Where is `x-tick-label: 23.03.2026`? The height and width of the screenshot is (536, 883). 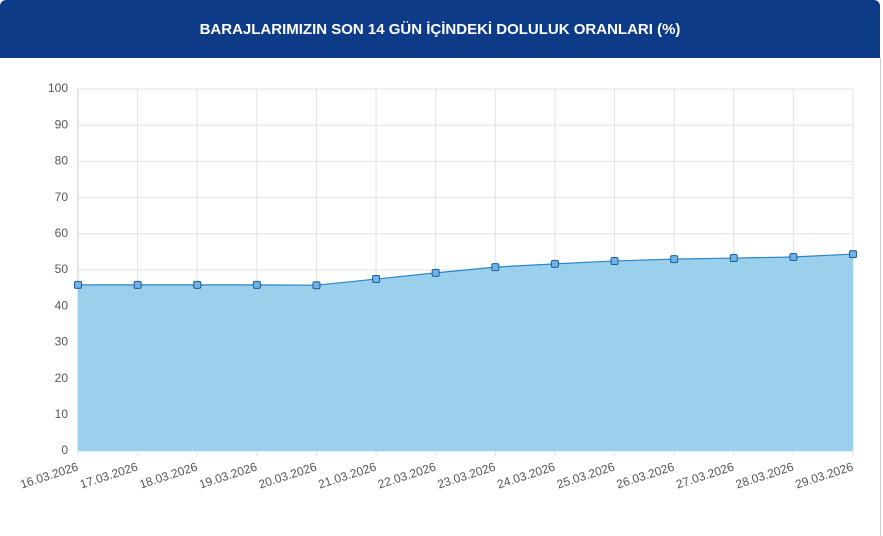
x-tick-label: 23.03.2026 is located at coordinates (467, 475).